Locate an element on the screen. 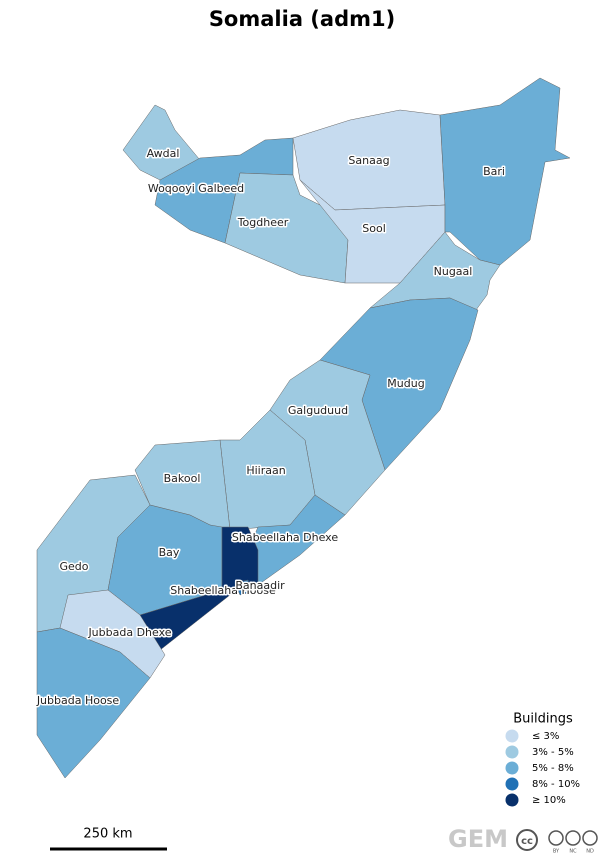  region-label: Jubbada Dhexe is located at coordinates (129, 632).